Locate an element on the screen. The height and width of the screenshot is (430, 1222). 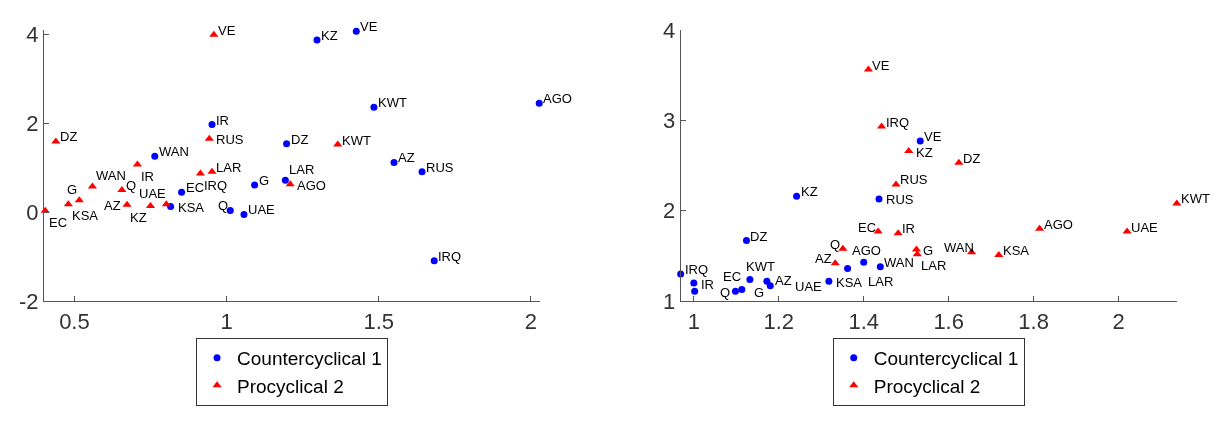
annotation: AZ is located at coordinates (783, 280).